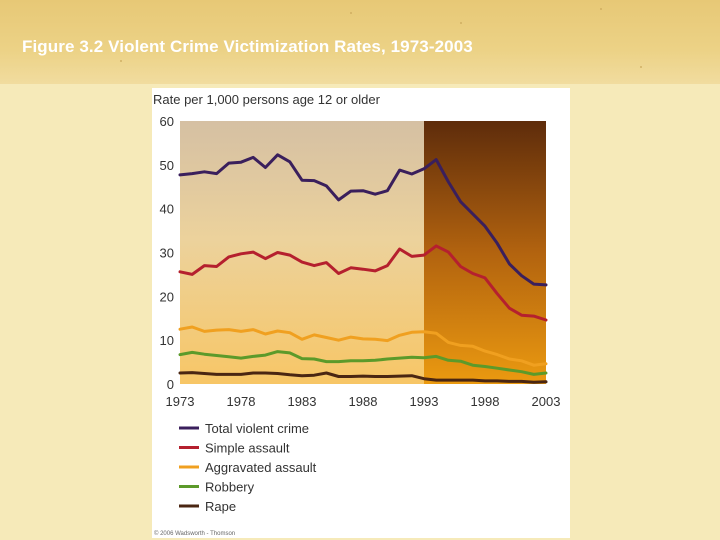  Describe the element at coordinates (546, 401) in the screenshot. I see `x-tick-label: 2003` at that location.